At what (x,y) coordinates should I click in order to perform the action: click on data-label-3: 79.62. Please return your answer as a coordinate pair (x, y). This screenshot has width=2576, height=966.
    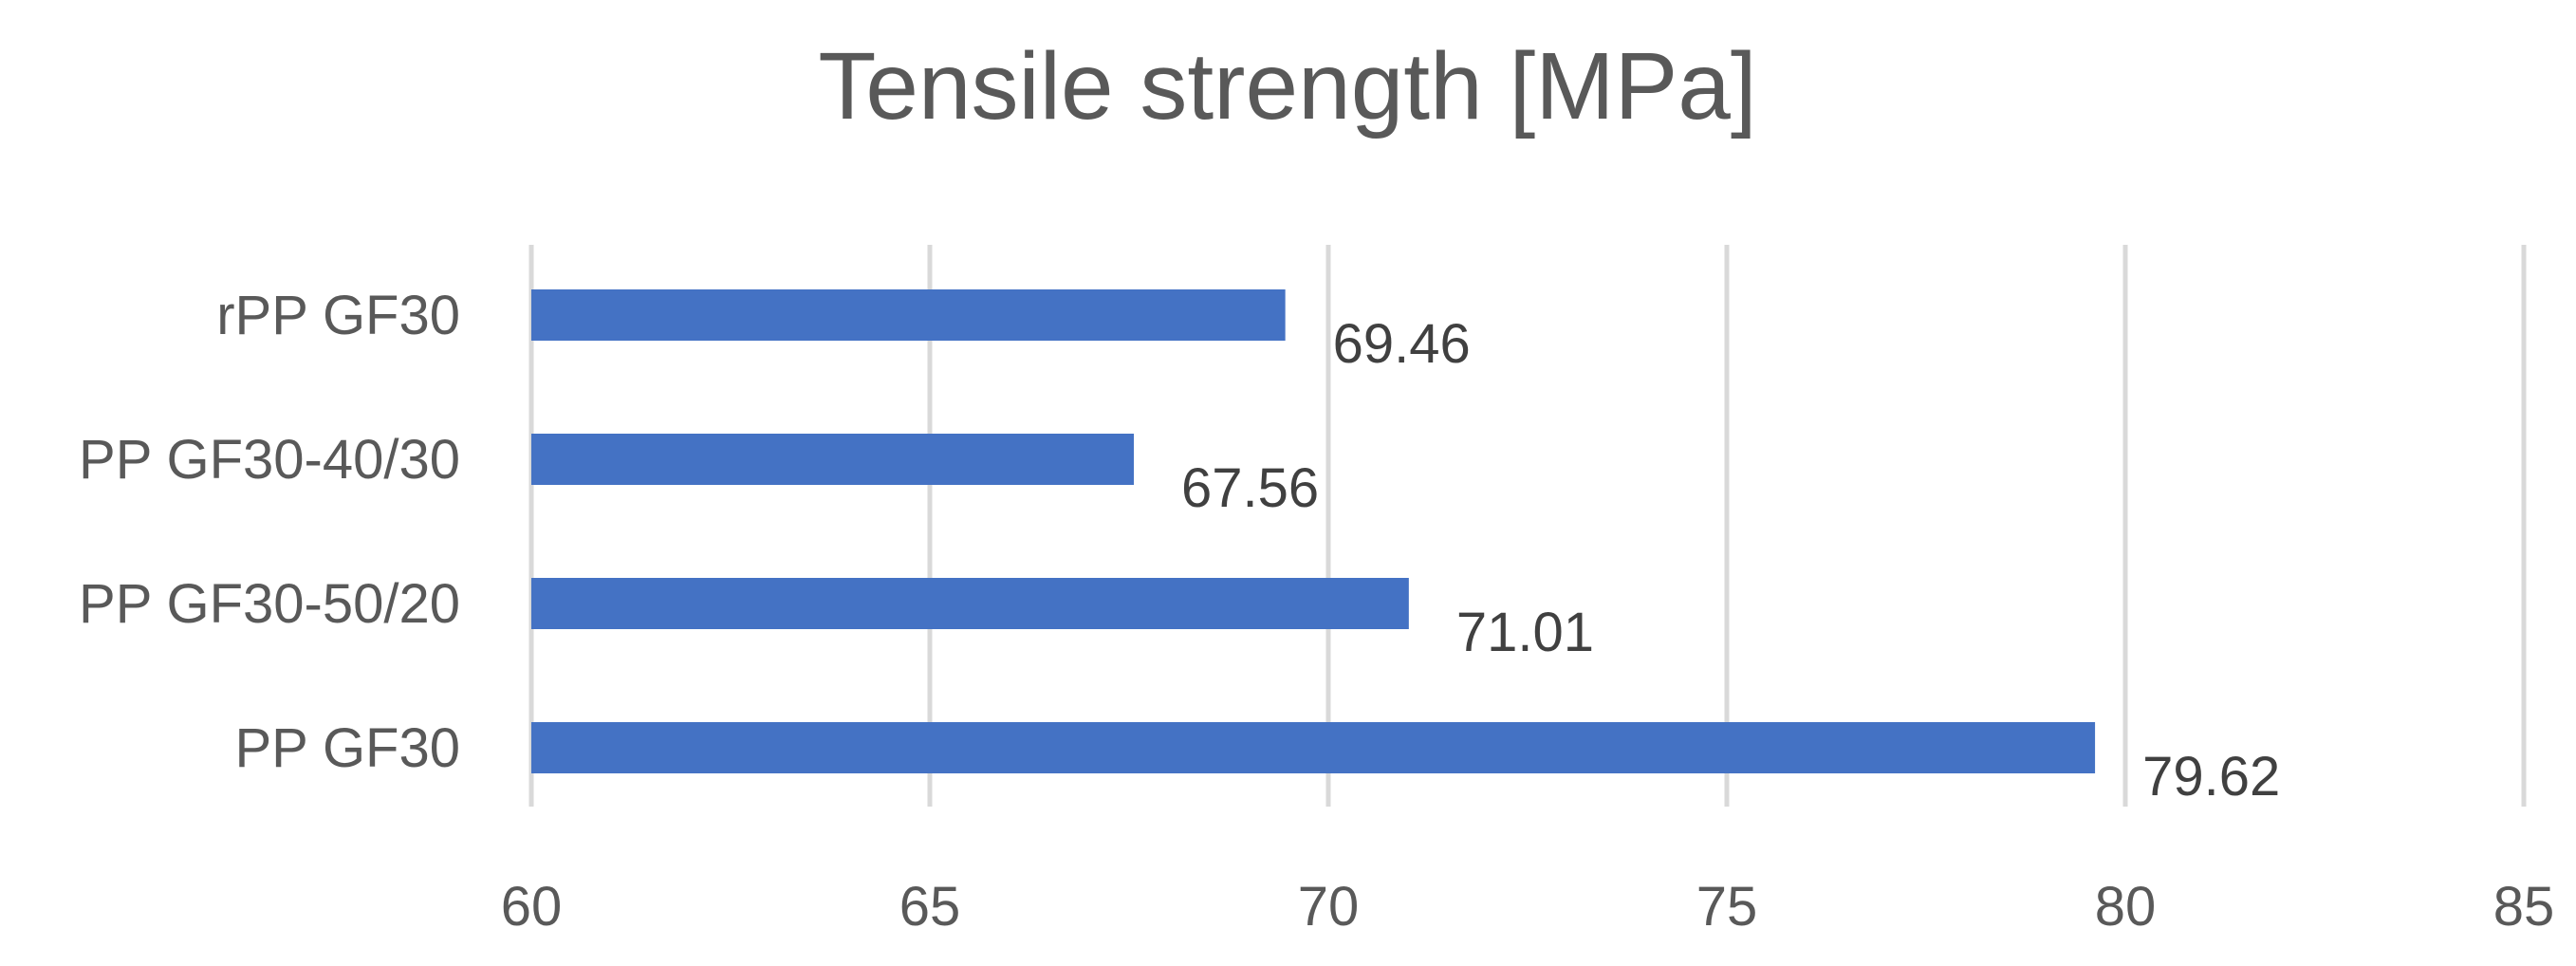
    Looking at the image, I should click on (2211, 777).